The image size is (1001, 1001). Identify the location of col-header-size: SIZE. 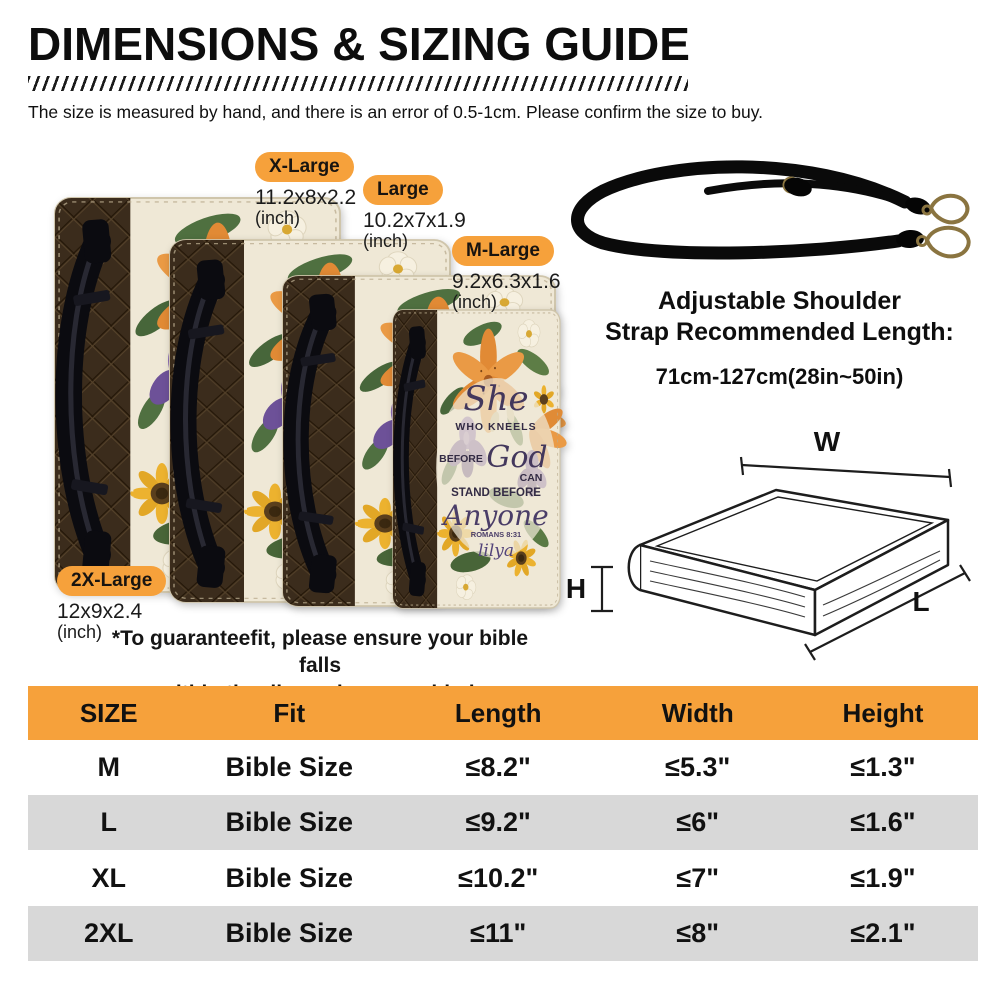
(109, 713).